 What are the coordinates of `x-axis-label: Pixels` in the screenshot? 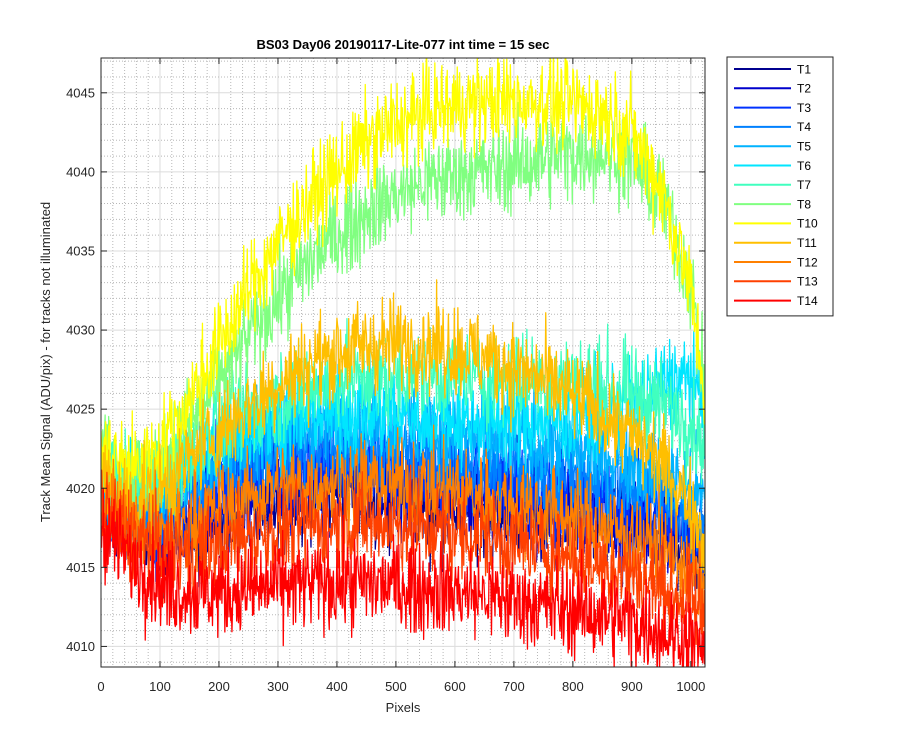 It's located at (403, 707).